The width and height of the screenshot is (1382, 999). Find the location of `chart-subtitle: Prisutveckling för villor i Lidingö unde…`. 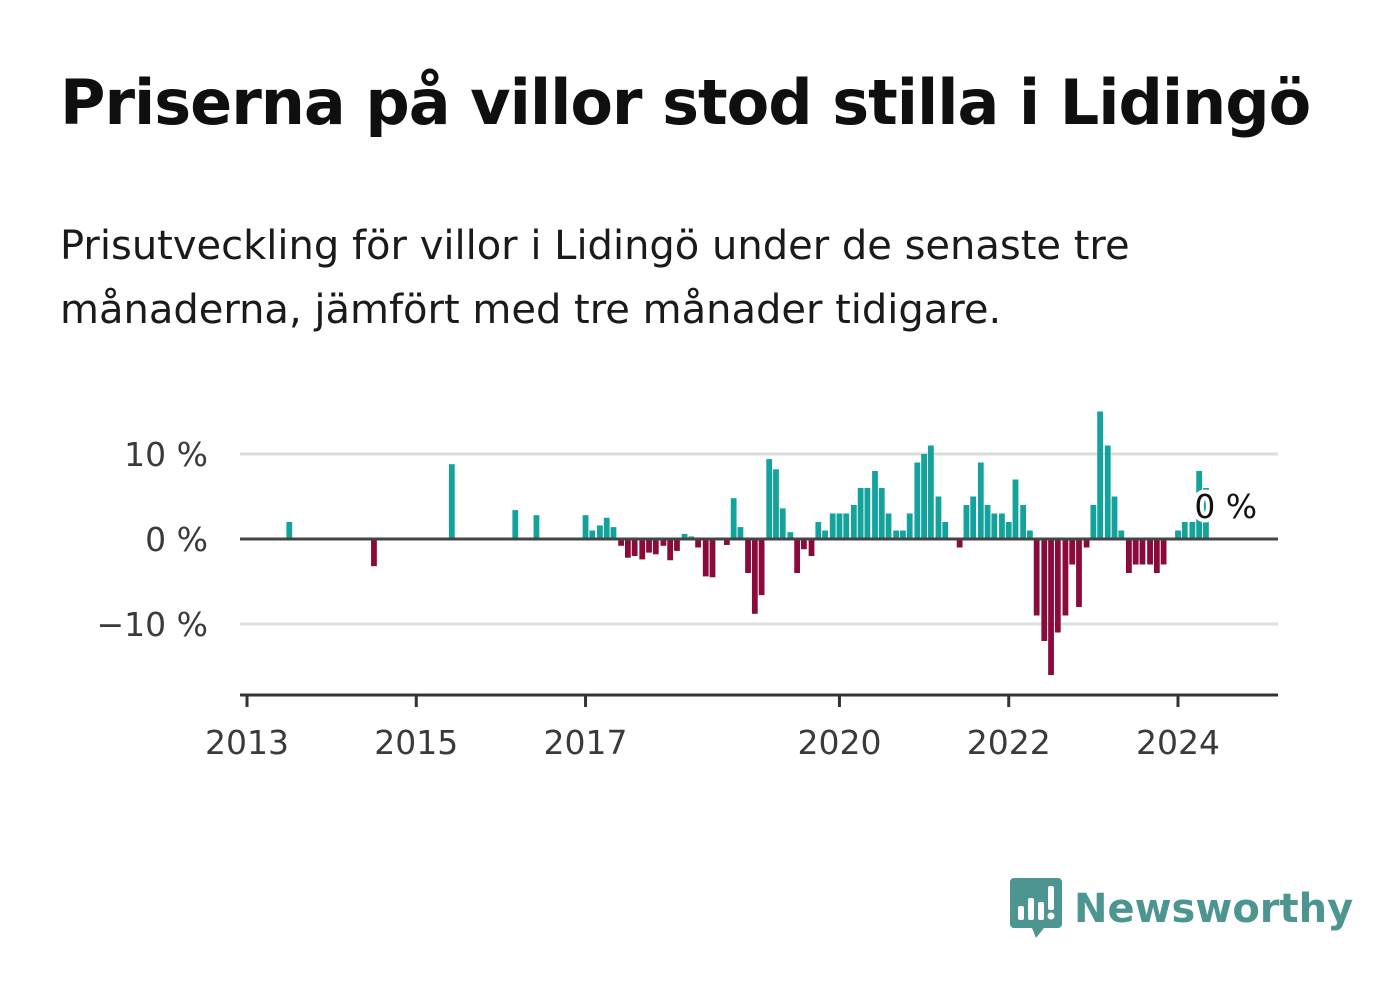

chart-subtitle: Prisutveckling för villor i Lidingö unde… is located at coordinates (595, 278).